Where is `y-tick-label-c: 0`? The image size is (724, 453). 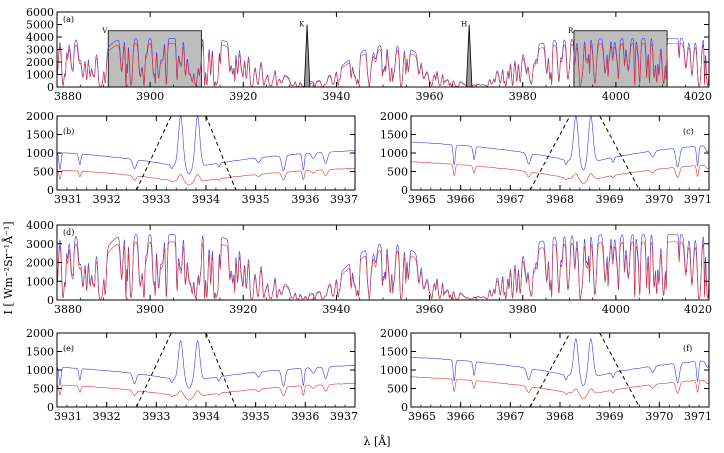 y-tick-label-c: 0 is located at coordinates (404, 190).